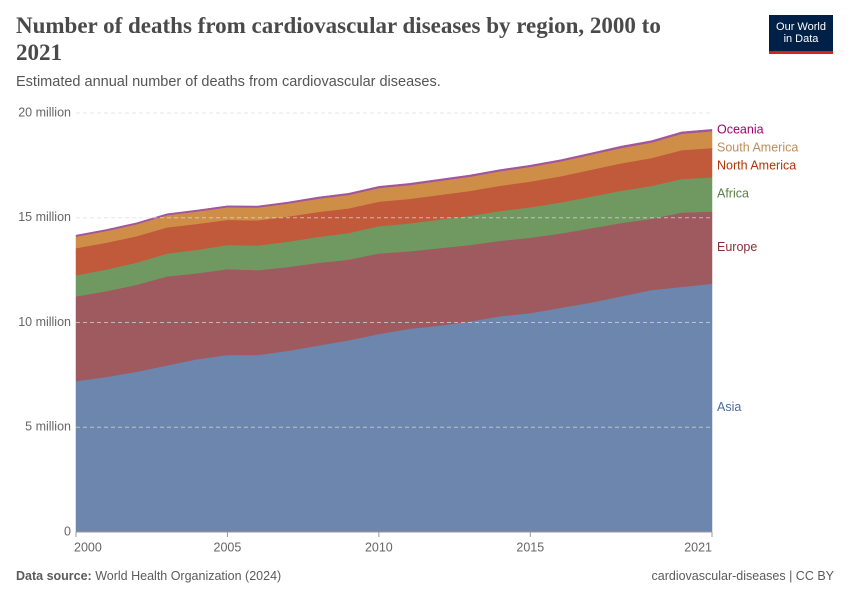 Image resolution: width=850 pixels, height=600 pixels. Describe the element at coordinates (757, 148) in the screenshot. I see `legend-label: South America` at that location.